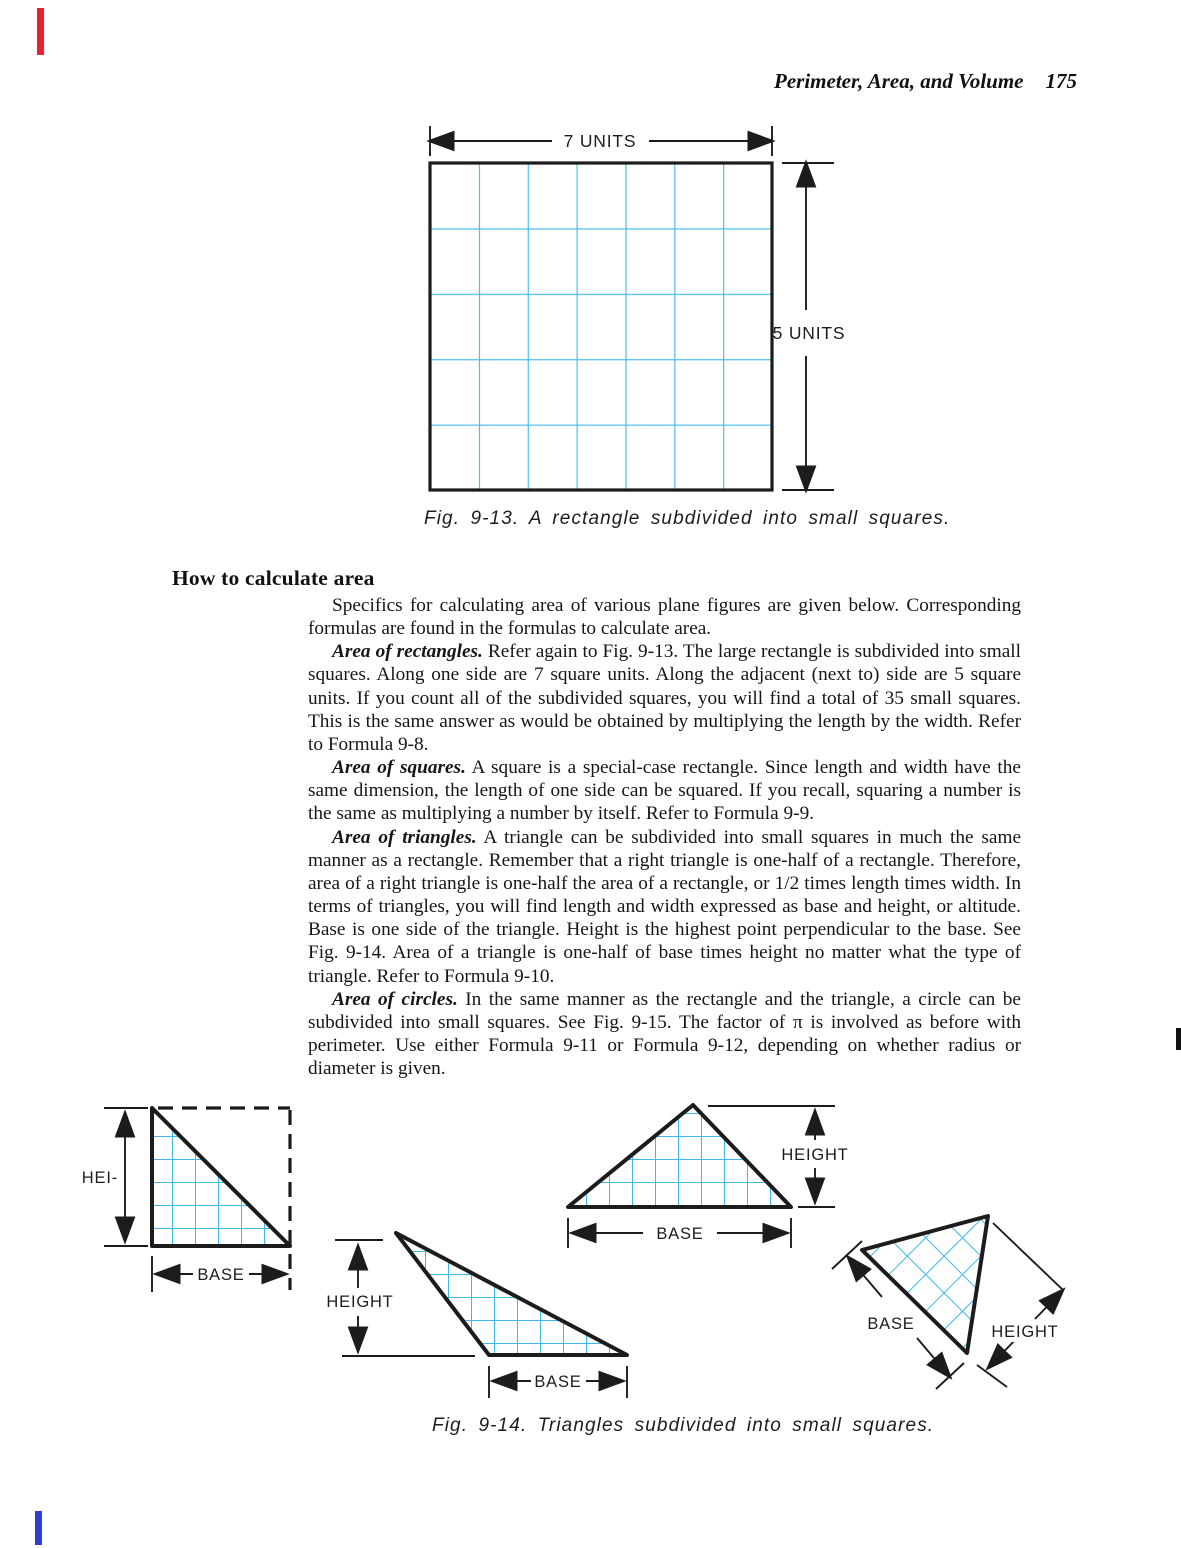  What do you see at coordinates (814, 1155) in the screenshot?
I see `t3-height-label: HEIGHT` at bounding box center [814, 1155].